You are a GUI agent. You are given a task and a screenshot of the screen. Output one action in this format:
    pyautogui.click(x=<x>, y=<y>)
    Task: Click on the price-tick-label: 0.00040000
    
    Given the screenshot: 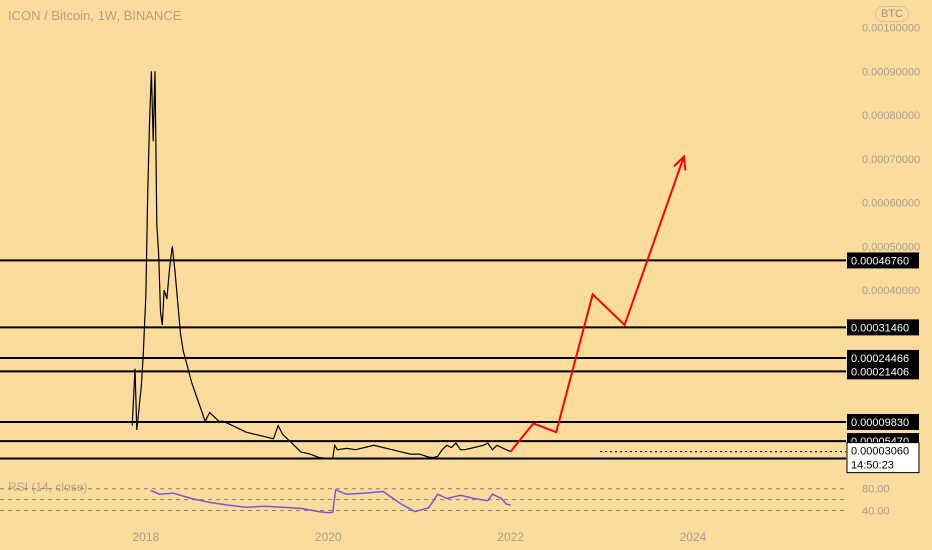 What is the action you would take?
    pyautogui.click(x=891, y=291)
    